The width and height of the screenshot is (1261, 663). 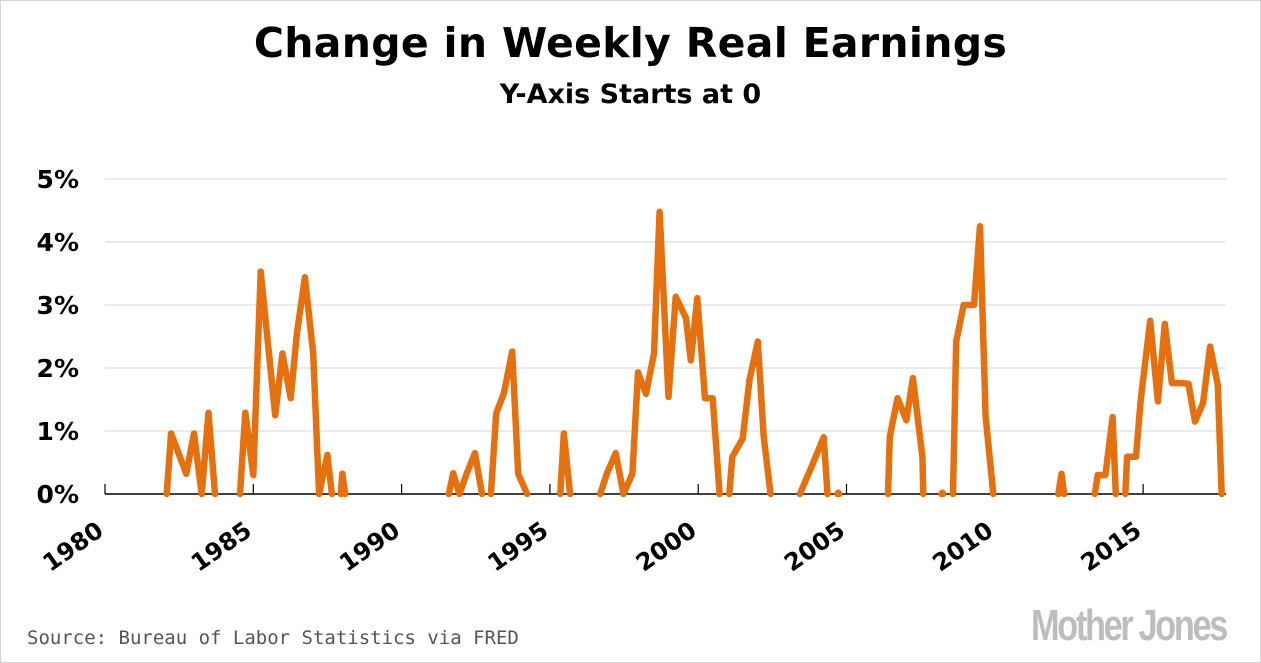 I want to click on chart-title: Change in Weekly Real Earnings, so click(x=630, y=43).